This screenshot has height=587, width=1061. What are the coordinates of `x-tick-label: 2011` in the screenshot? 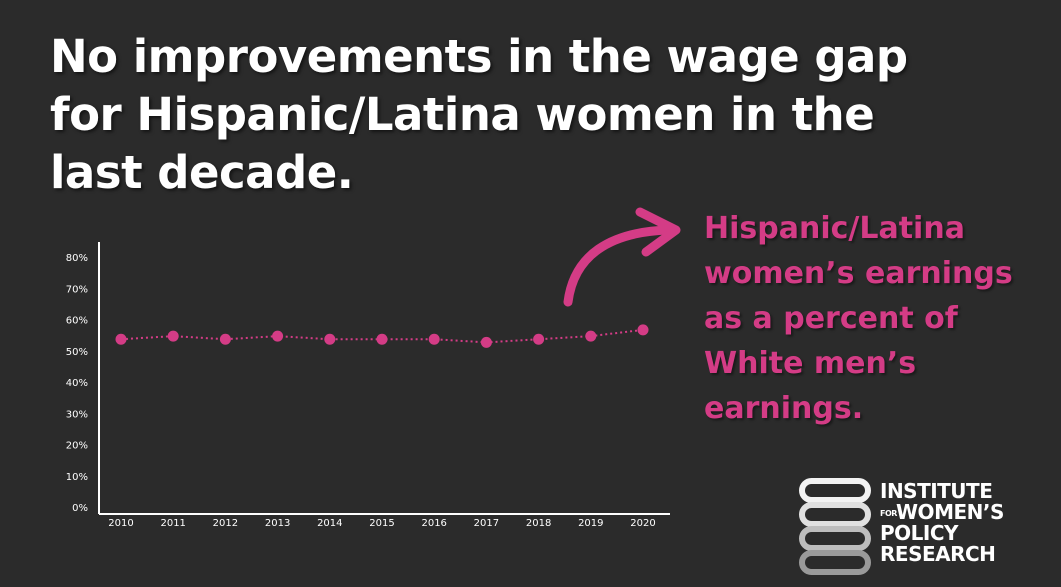 It's located at (172, 523).